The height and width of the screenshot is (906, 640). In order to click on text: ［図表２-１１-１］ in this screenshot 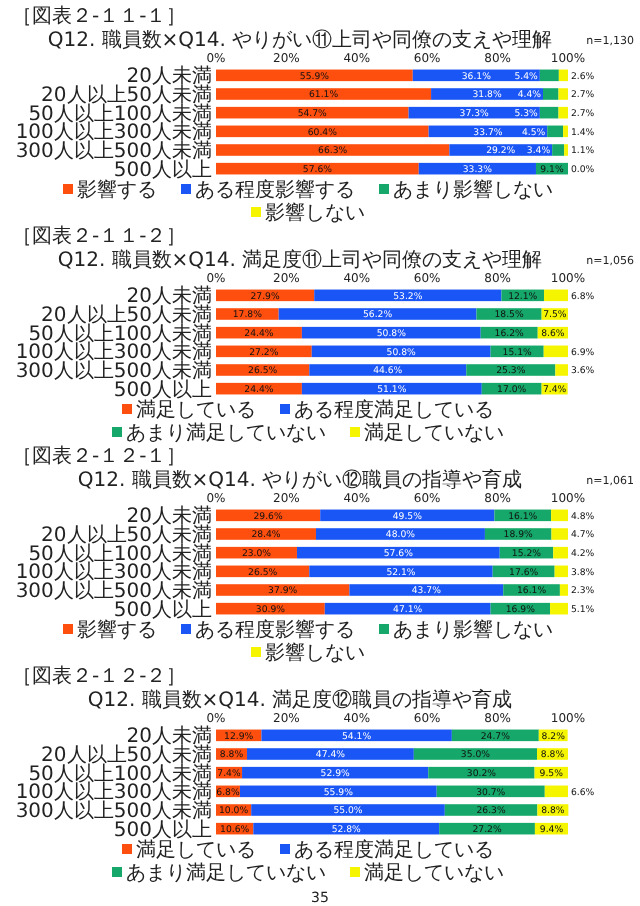, I will do `click(99, 16)`.